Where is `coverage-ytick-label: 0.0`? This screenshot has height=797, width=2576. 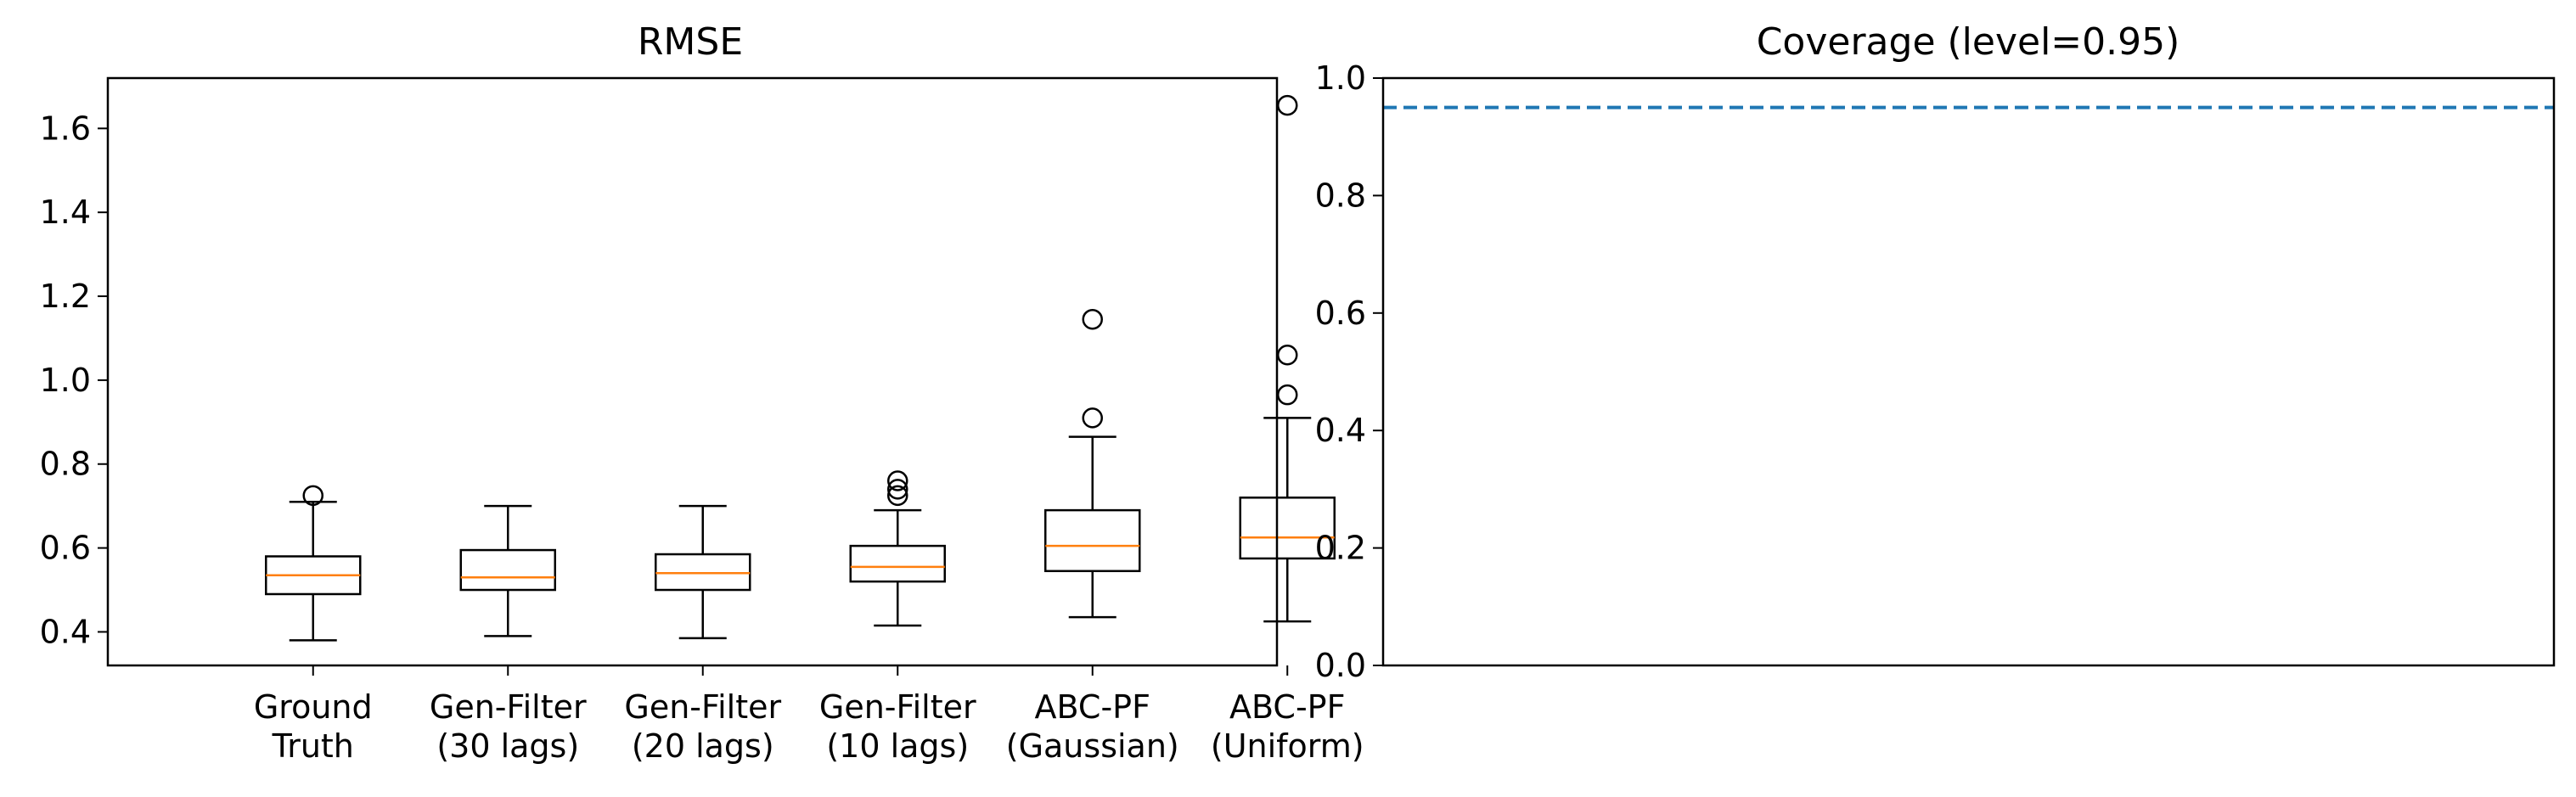 coverage-ytick-label: 0.0 is located at coordinates (1340, 665).